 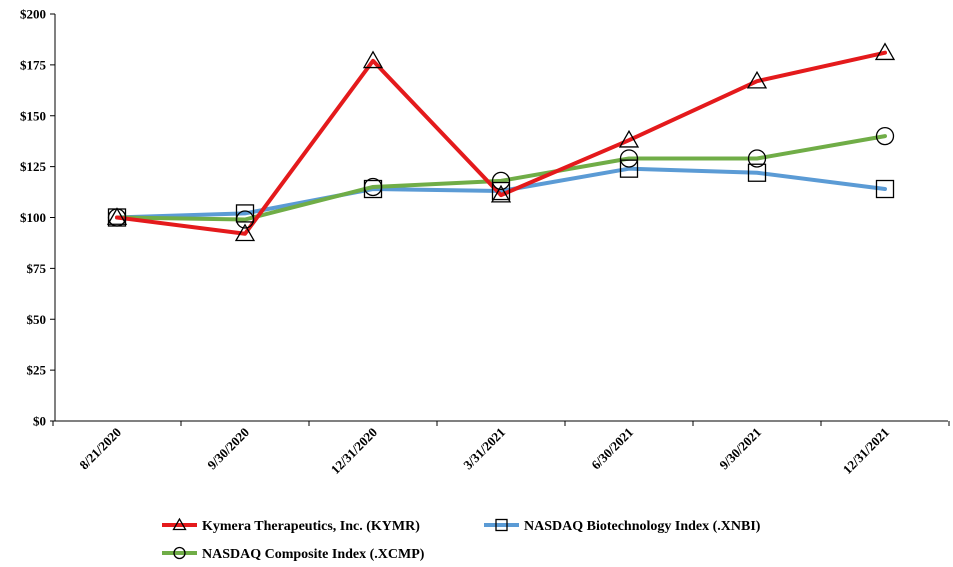 I want to click on x-tick-label: 9/30/2021, so click(x=740, y=449).